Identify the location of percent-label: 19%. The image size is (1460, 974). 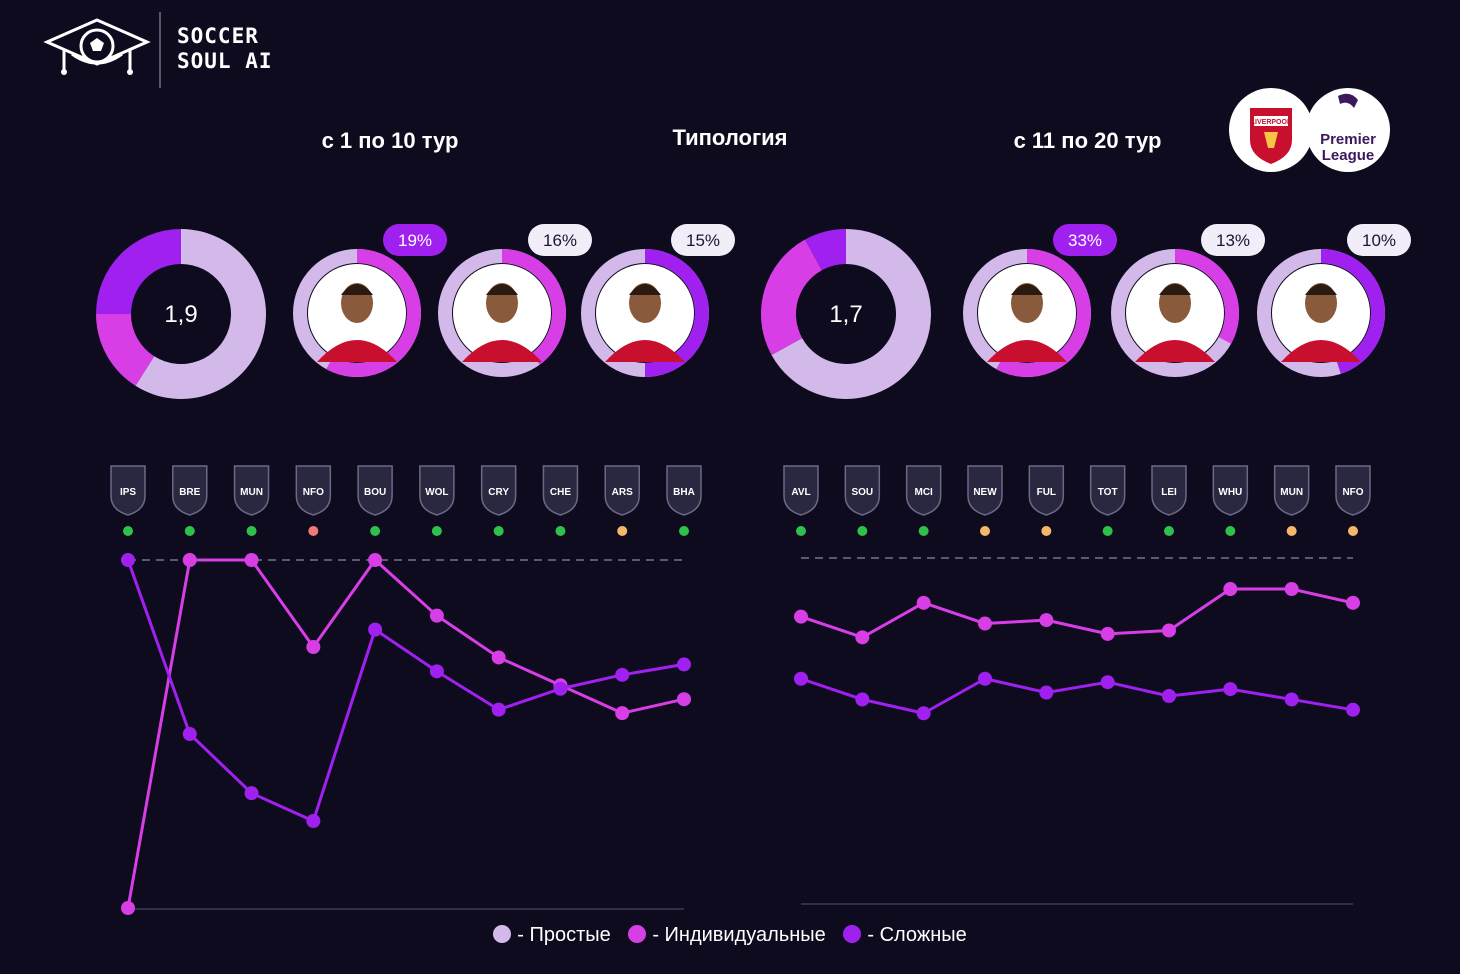
(415, 240).